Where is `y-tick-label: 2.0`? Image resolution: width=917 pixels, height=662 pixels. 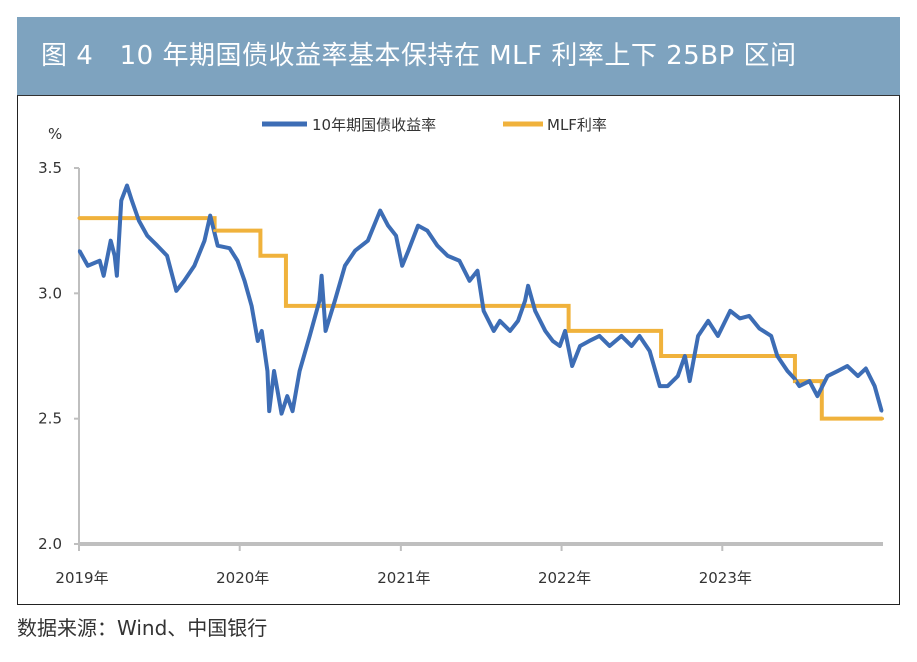 y-tick-label: 2.0 is located at coordinates (50, 544).